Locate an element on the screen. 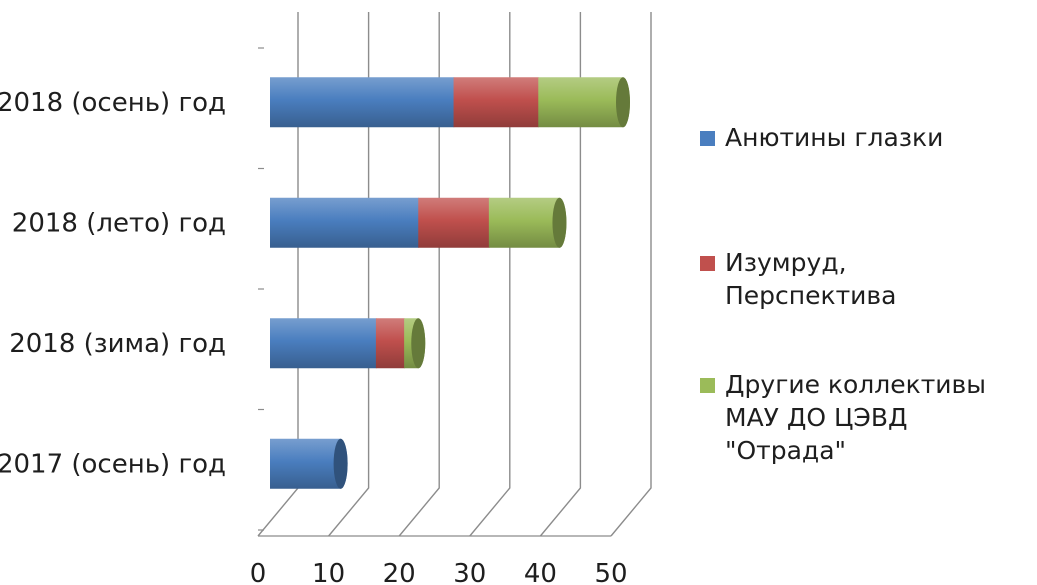 The height and width of the screenshot is (585, 1037). legend-swatch-drugie is located at coordinates (707, 385).